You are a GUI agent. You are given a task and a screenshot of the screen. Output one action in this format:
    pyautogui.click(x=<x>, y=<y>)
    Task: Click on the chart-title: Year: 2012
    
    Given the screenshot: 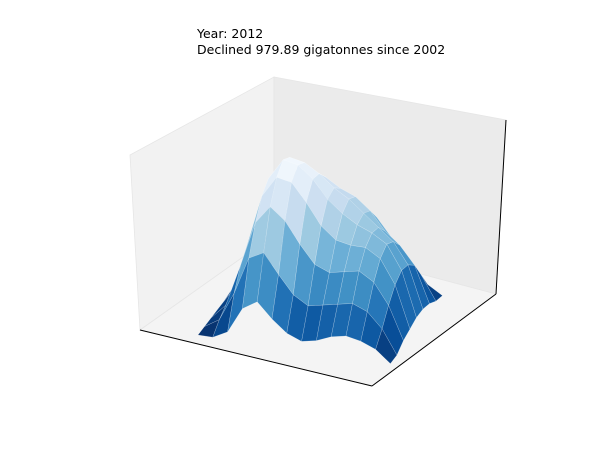 What is the action you would take?
    pyautogui.click(x=230, y=33)
    